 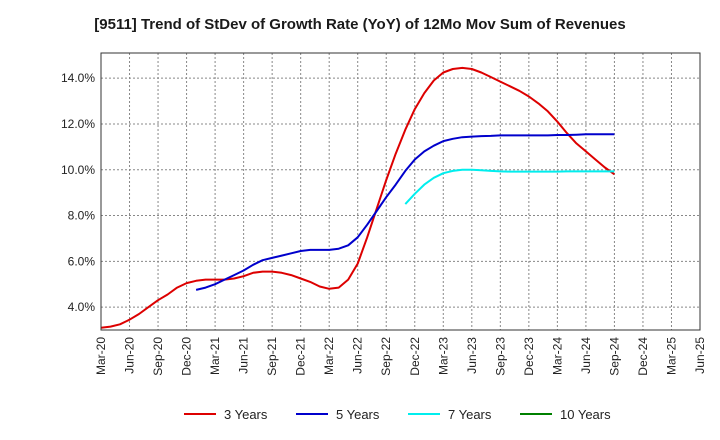 I want to click on y-tick-label: 8.0%, so click(x=82, y=216).